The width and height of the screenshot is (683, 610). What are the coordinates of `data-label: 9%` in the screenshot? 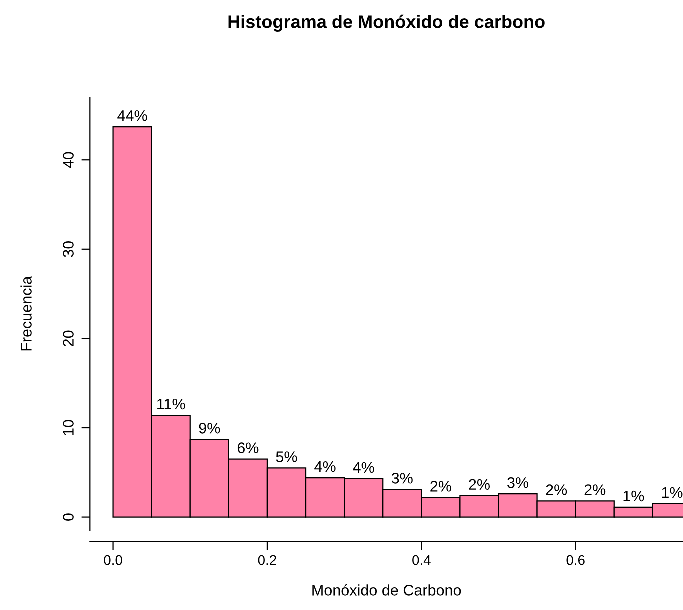 It's located at (209, 428).